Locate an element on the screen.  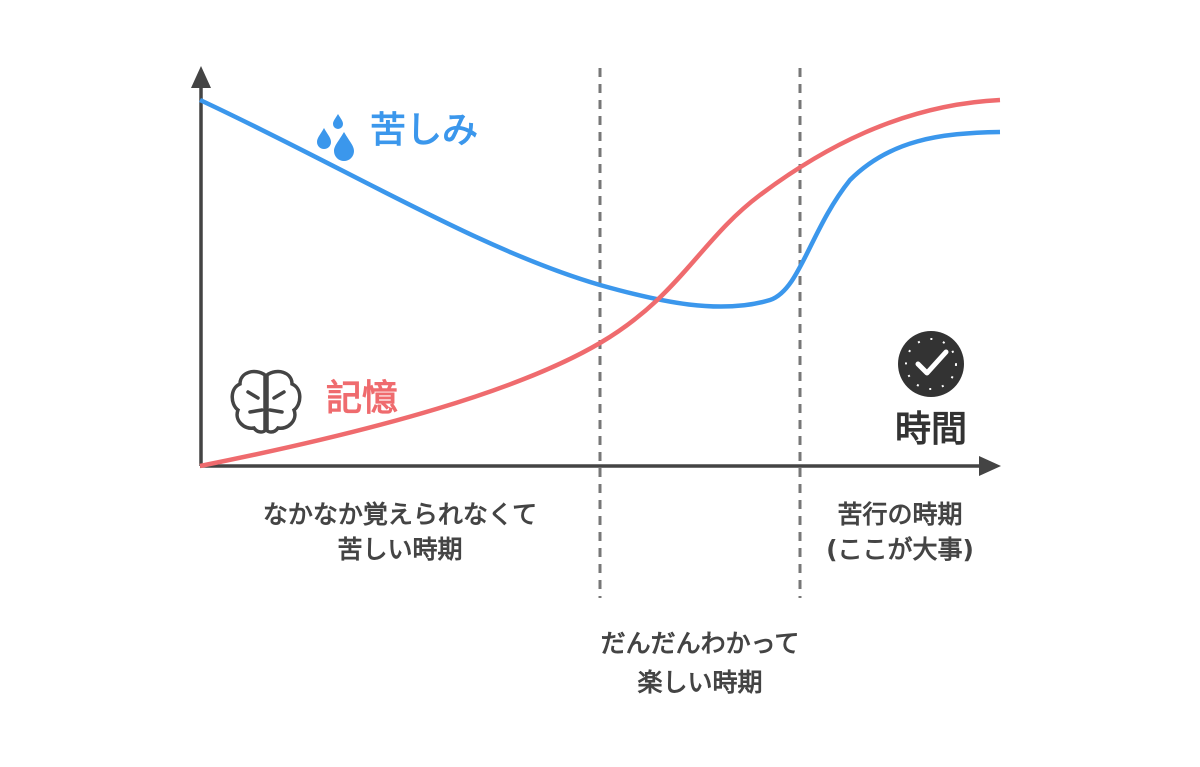
phase-text: だんだんわかって is located at coordinates (700, 643).